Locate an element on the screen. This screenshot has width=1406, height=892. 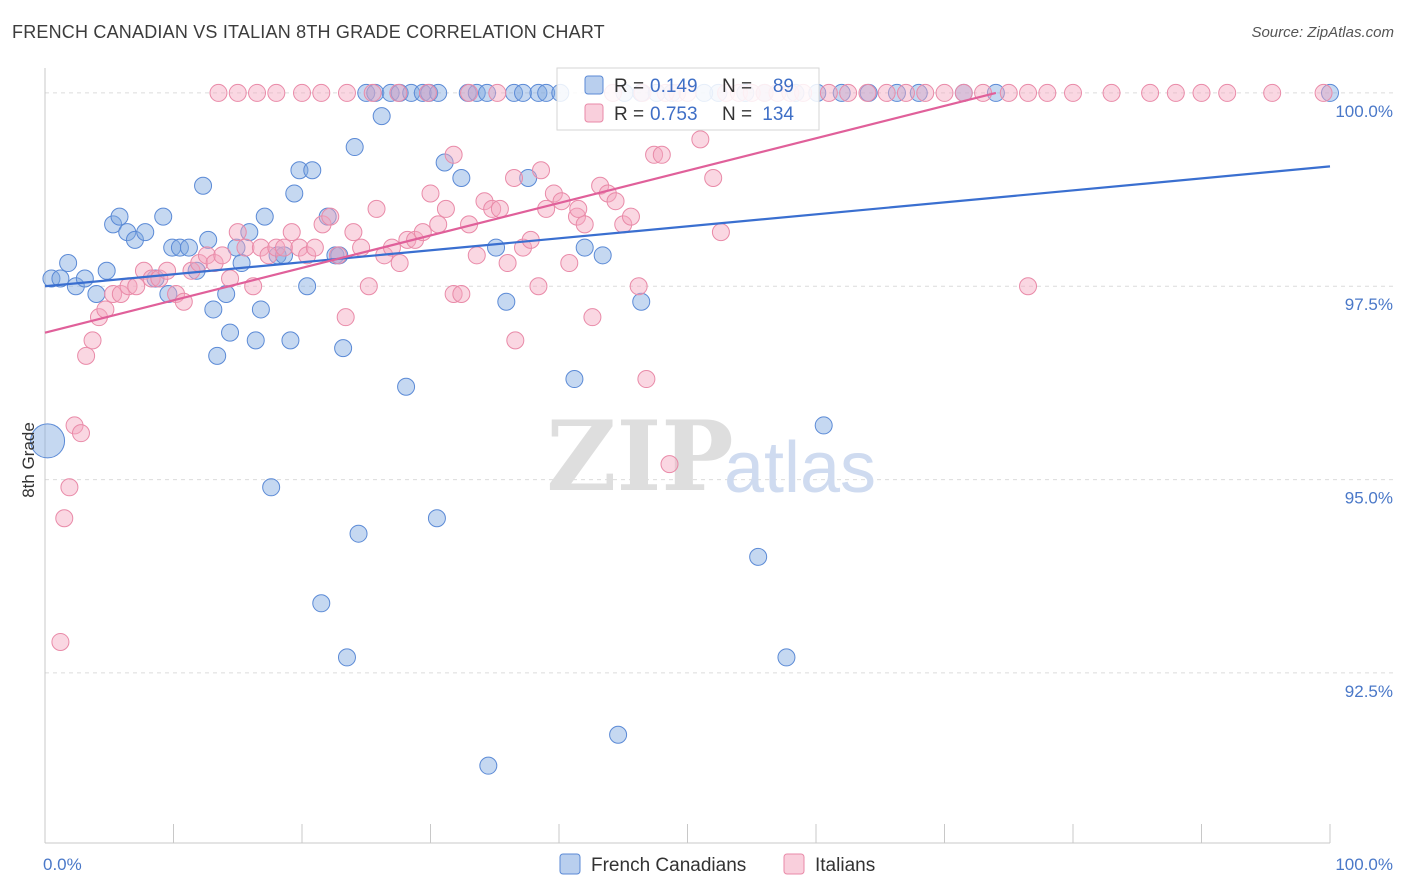
legend-bottom: French Canadians Italians is located at coordinates (717, 864).